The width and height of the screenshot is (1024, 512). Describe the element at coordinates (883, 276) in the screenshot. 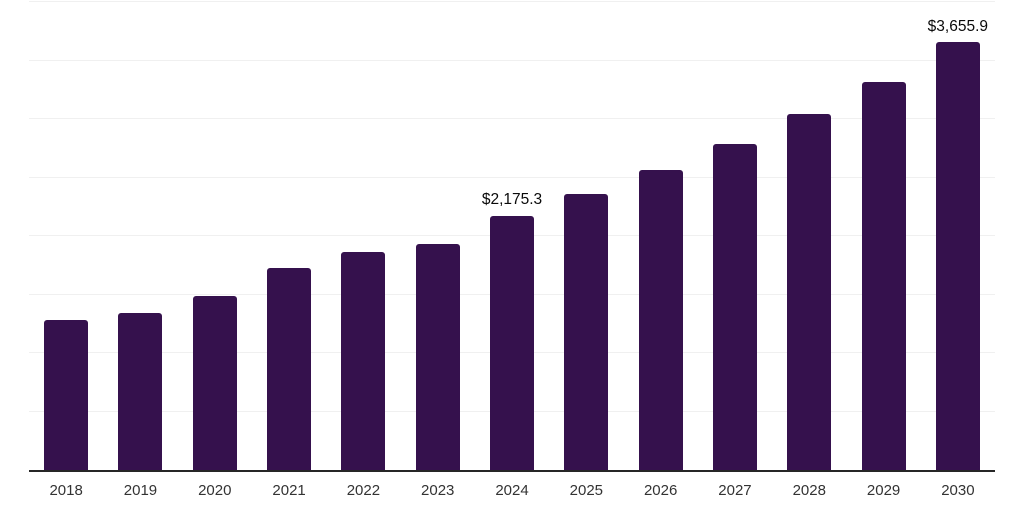

I see `bar-2029` at that location.